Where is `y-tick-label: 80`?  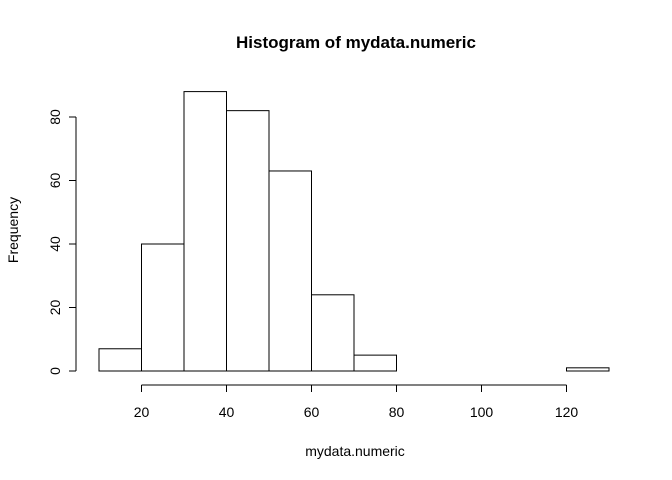 y-tick-label: 80 is located at coordinates (55, 117).